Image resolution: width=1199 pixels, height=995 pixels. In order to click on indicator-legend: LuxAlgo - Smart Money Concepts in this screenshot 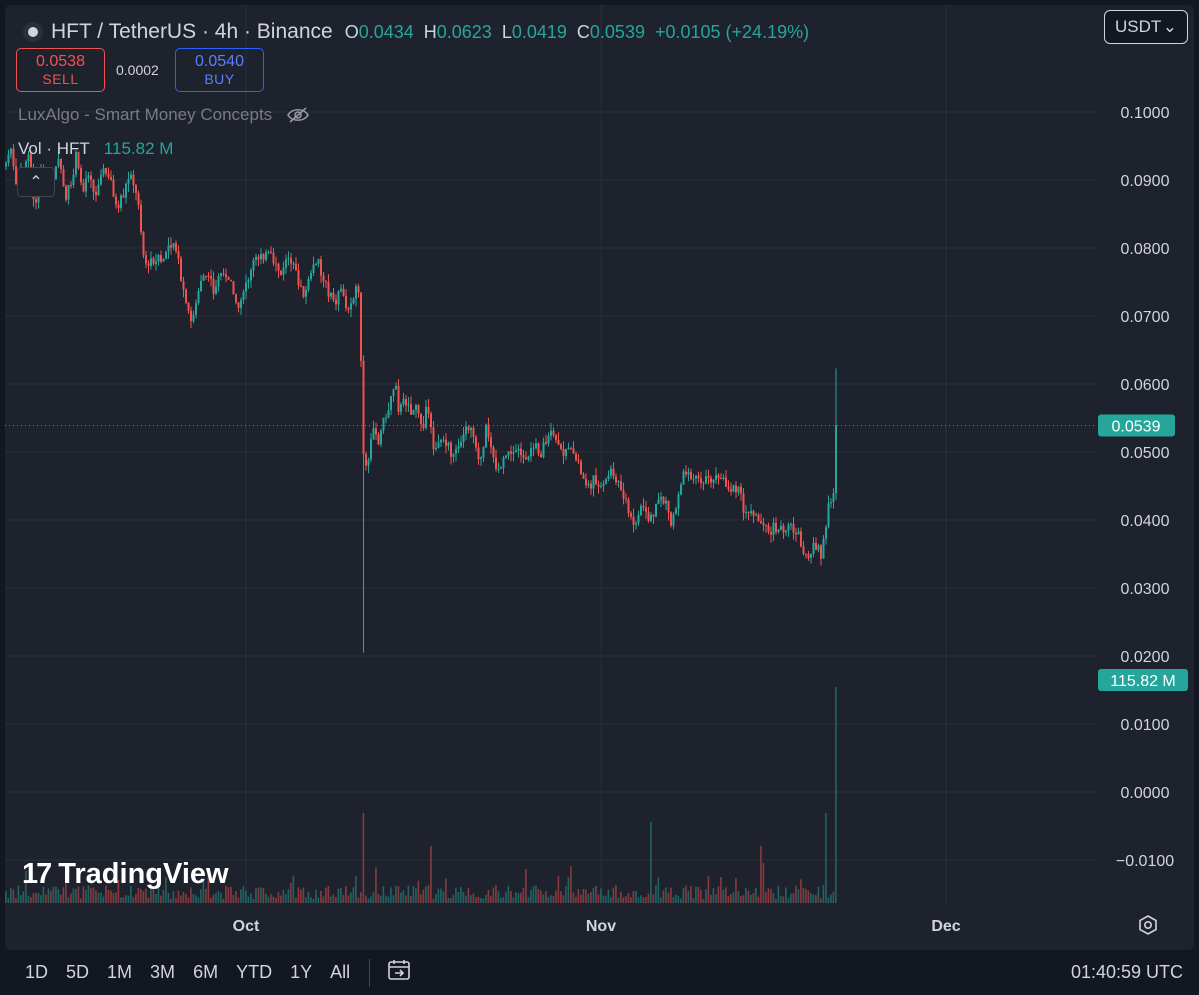, I will do `click(164, 115)`.